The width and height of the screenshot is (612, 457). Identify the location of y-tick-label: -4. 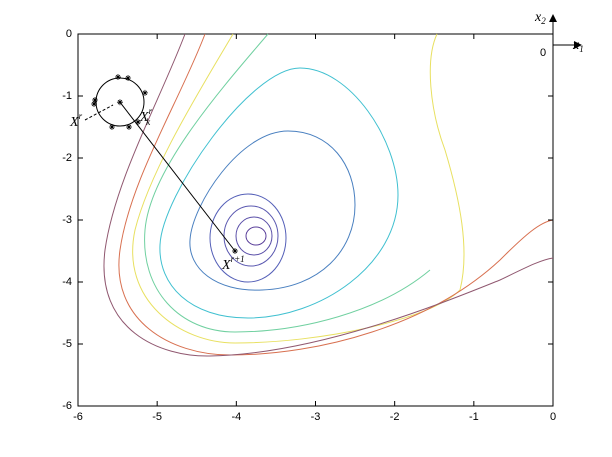
(67, 282).